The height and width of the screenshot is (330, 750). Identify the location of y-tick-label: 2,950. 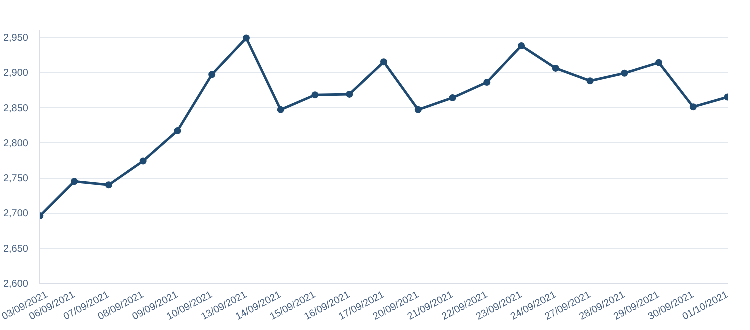
(16, 38).